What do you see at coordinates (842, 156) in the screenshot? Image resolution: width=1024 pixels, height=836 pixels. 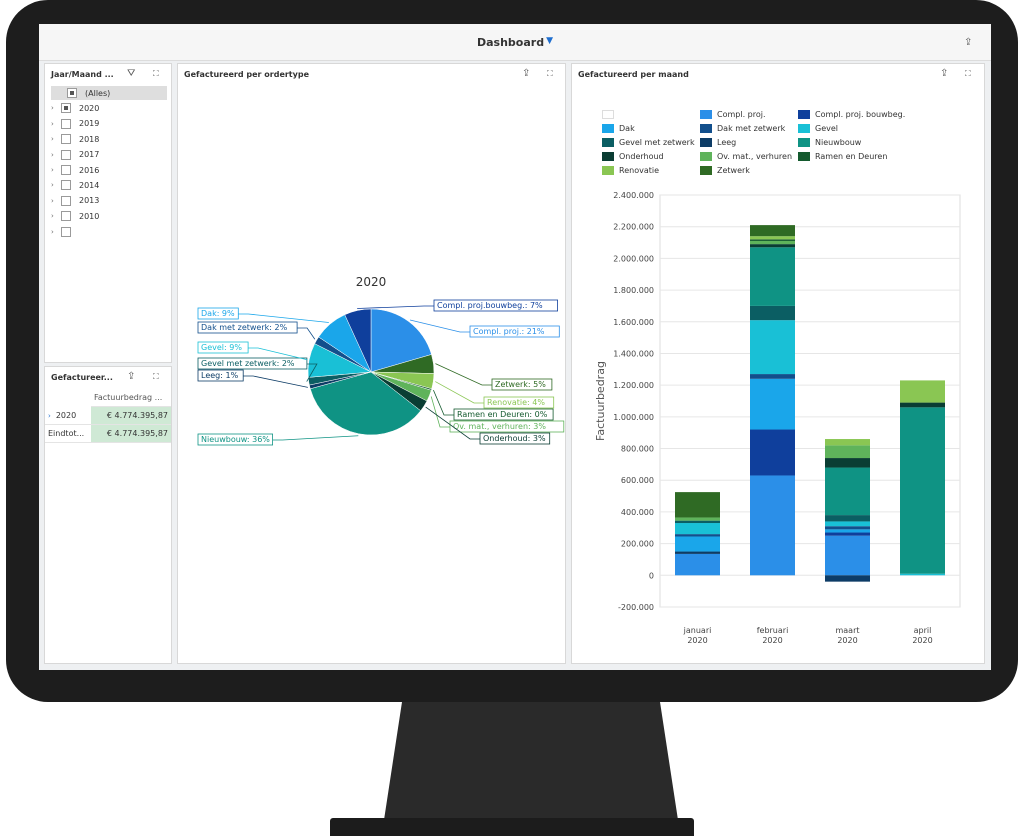 I see `legend-entry: Ramen en Deuren` at bounding box center [842, 156].